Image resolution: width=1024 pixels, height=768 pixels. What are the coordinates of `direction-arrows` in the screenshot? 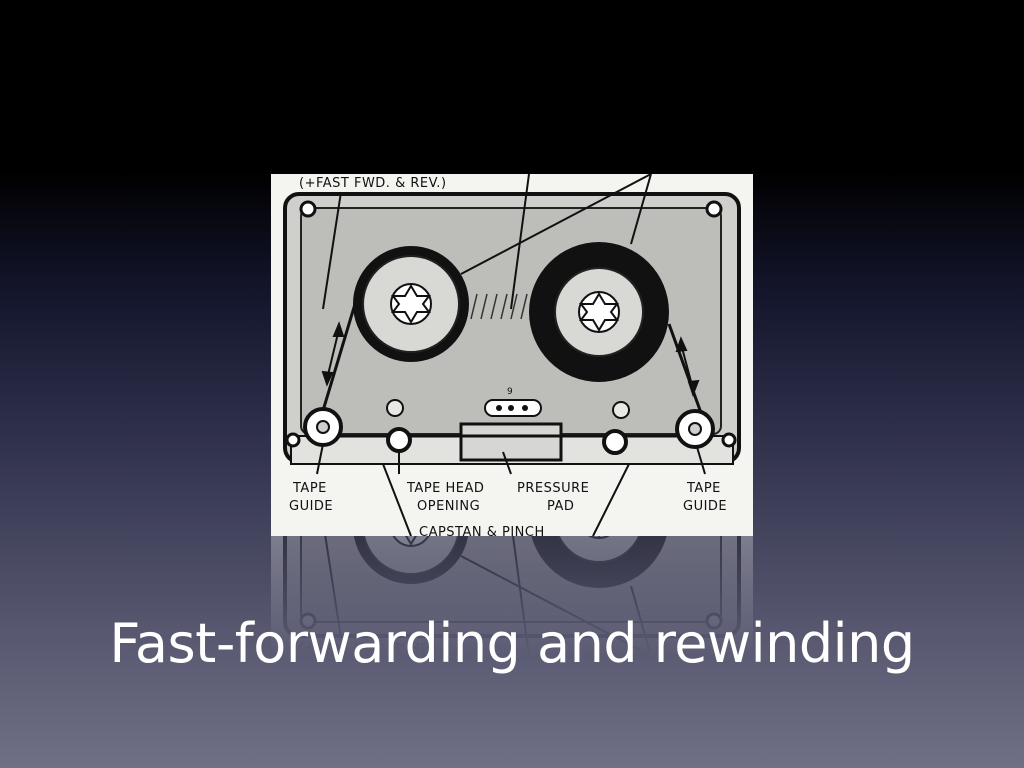 It's located at (510, 359).